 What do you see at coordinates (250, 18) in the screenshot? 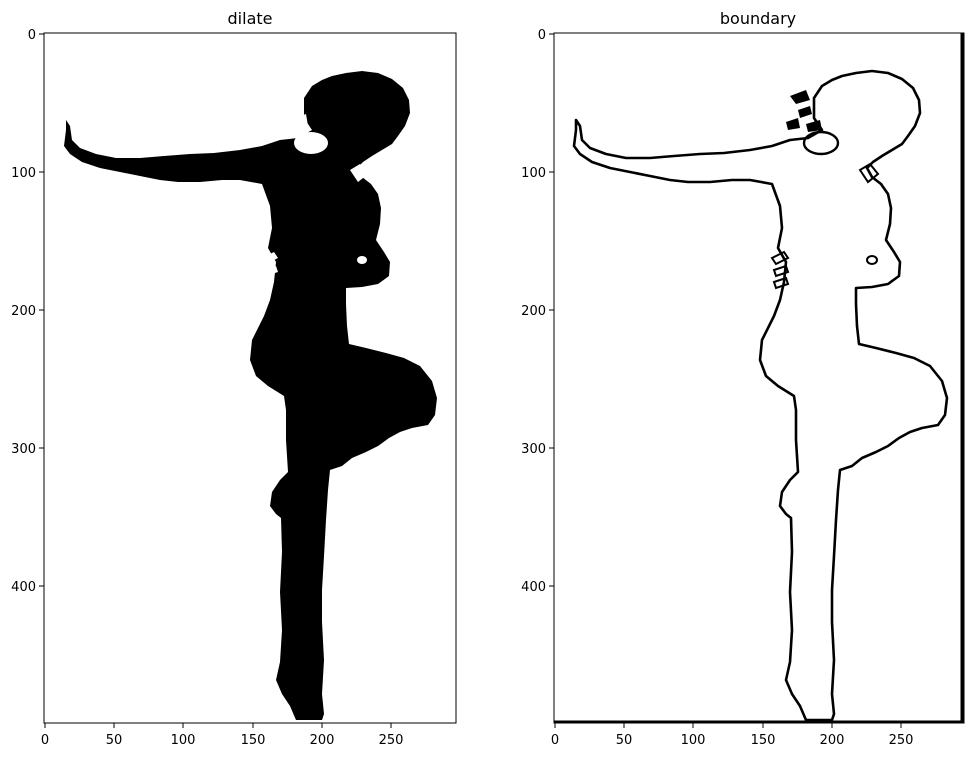
I see `panel-title: dilate` at bounding box center [250, 18].